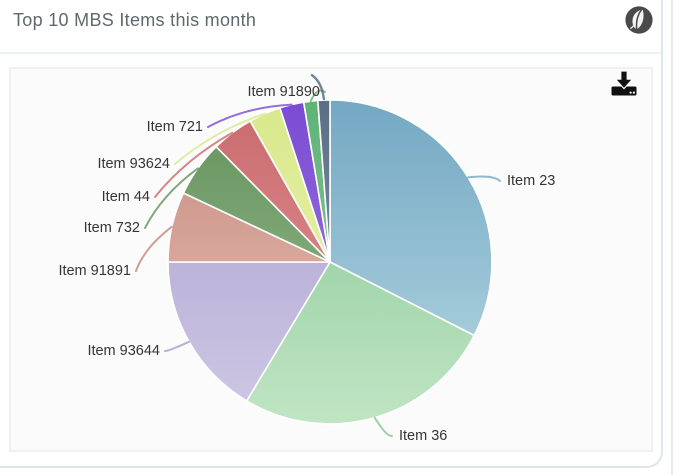 The width and height of the screenshot is (675, 475). Describe the element at coordinates (283, 92) in the screenshot. I see `slice-label: Item 91890` at that location.